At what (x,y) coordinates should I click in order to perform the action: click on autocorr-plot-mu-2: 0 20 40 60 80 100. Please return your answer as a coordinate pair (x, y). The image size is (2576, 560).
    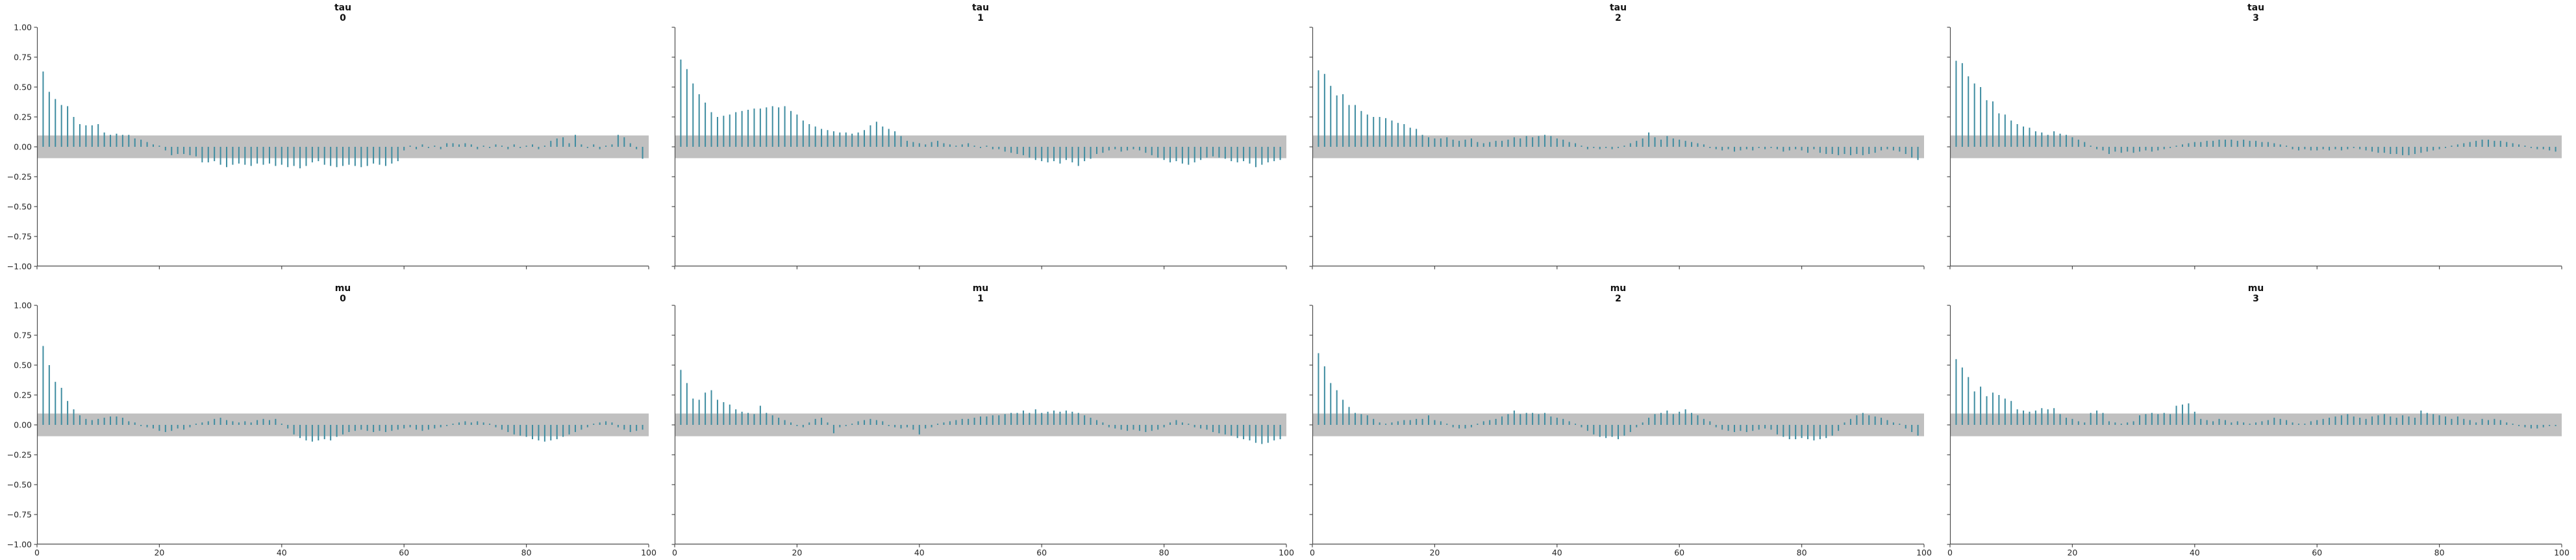
    Looking at the image, I should click on (1620, 431).